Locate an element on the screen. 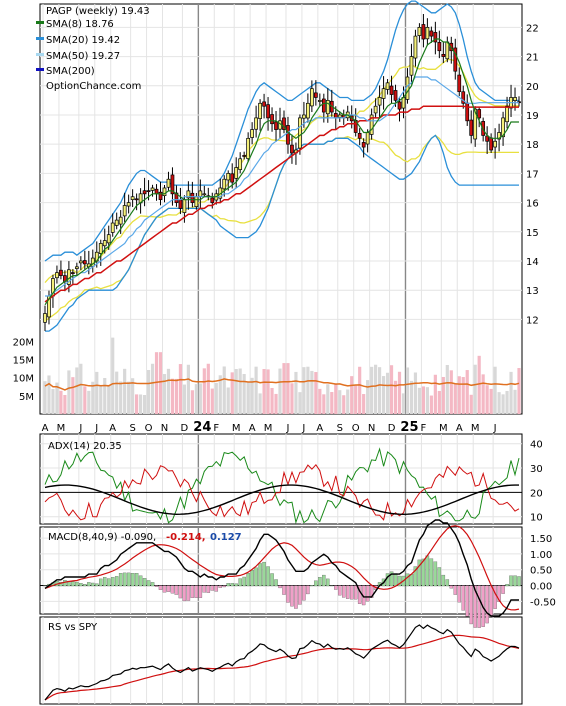  volume-tick-label: 15M is located at coordinates (23, 360).